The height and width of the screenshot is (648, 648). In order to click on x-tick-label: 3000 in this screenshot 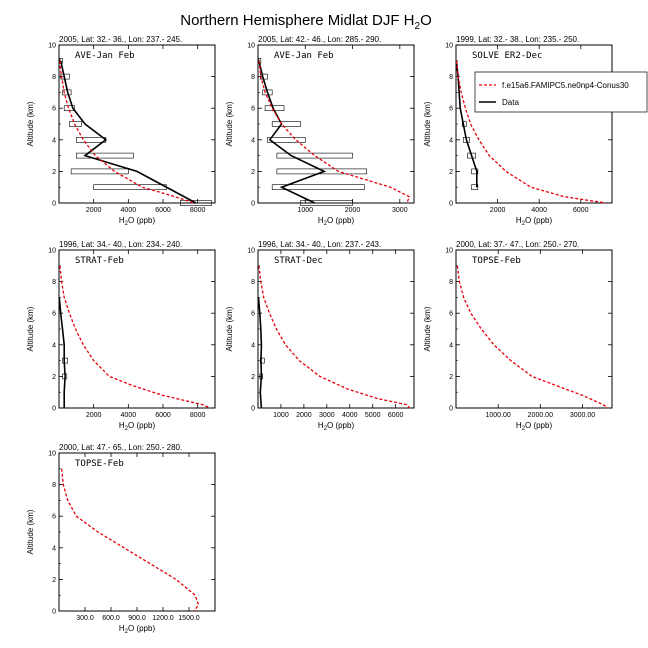, I will do `click(400, 210)`.